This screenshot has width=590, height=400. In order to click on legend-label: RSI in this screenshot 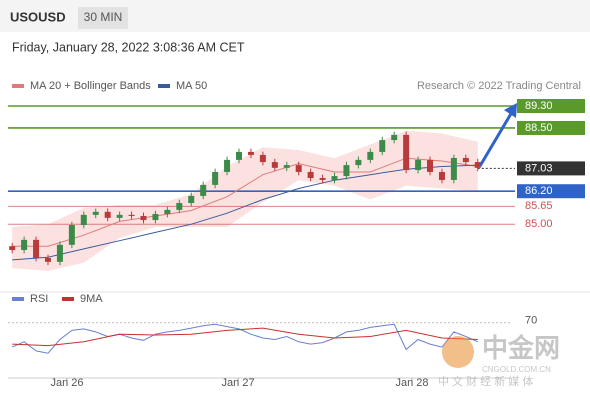, I will do `click(39, 299)`.